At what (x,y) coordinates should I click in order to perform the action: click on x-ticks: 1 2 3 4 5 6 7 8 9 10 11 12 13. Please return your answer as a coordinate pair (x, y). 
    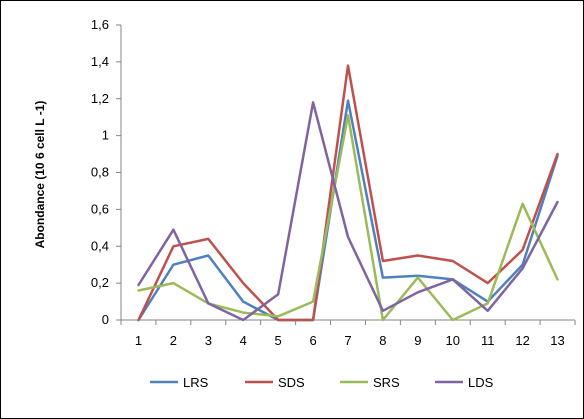
    Looking at the image, I should click on (348, 334).